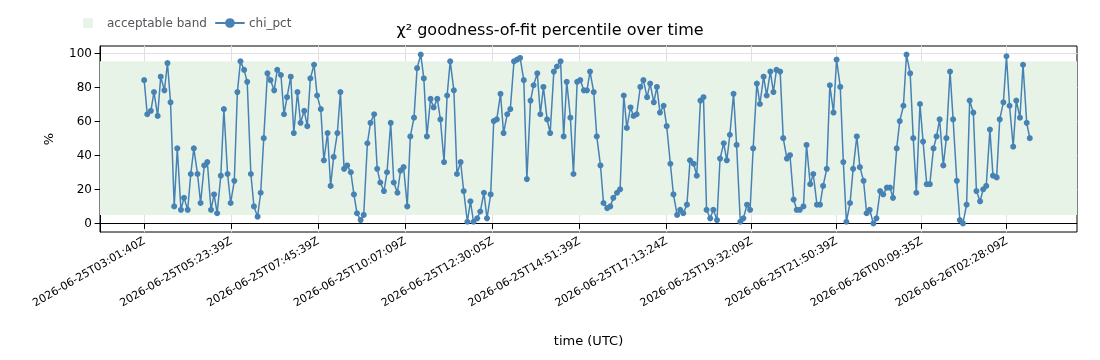  Describe the element at coordinates (48, 139) in the screenshot. I see `y-axis-title: %` at that location.